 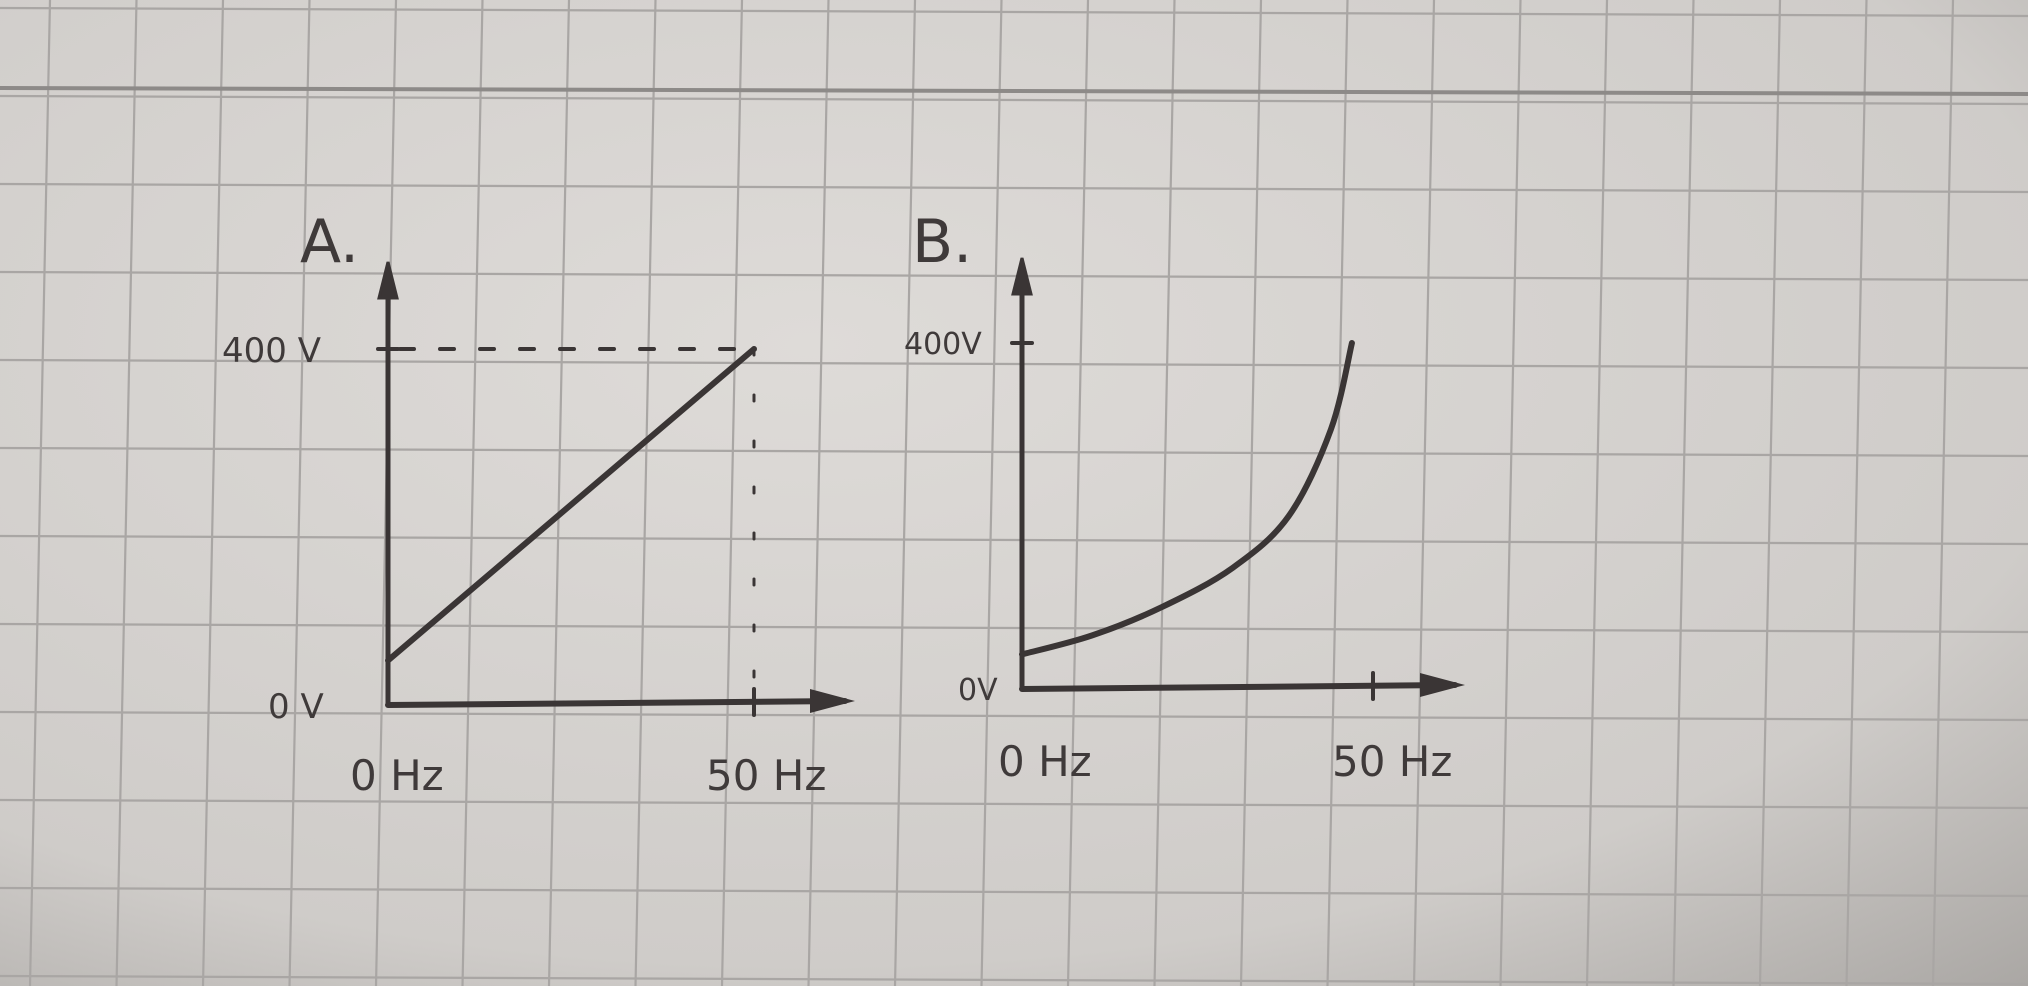 What do you see at coordinates (942, 242) in the screenshot?
I see `chart-b-title: B.` at bounding box center [942, 242].